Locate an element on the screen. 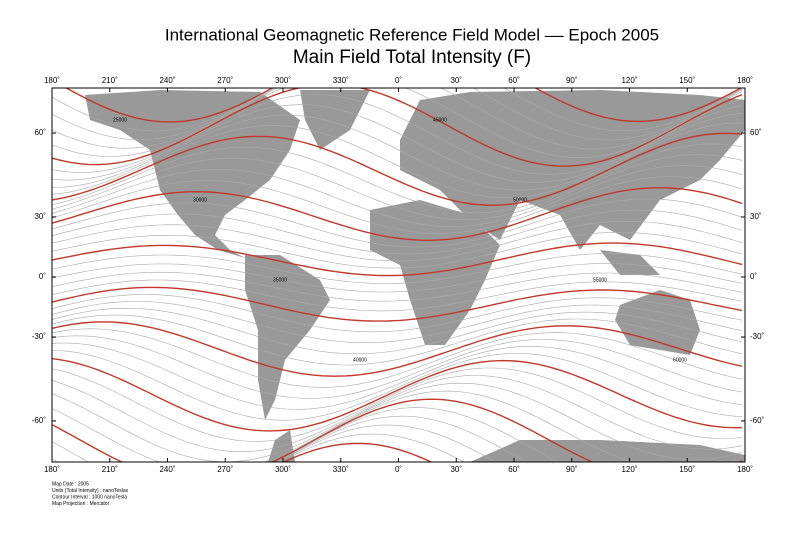  contour-label: 25000 is located at coordinates (120, 120).